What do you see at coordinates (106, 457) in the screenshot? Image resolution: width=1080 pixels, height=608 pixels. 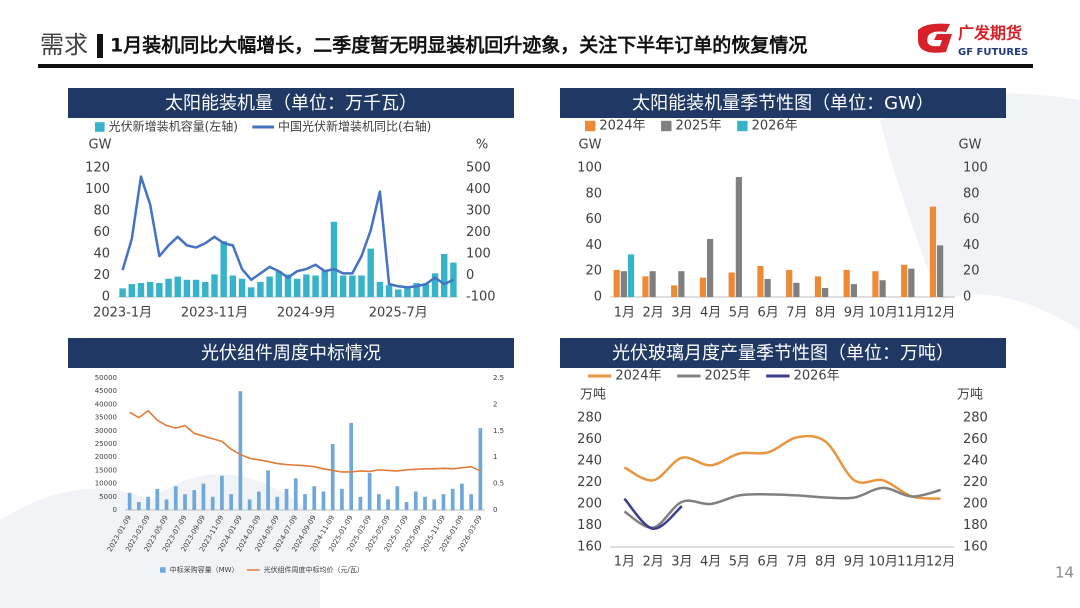 I see `y-tick-label: 20000` at bounding box center [106, 457].